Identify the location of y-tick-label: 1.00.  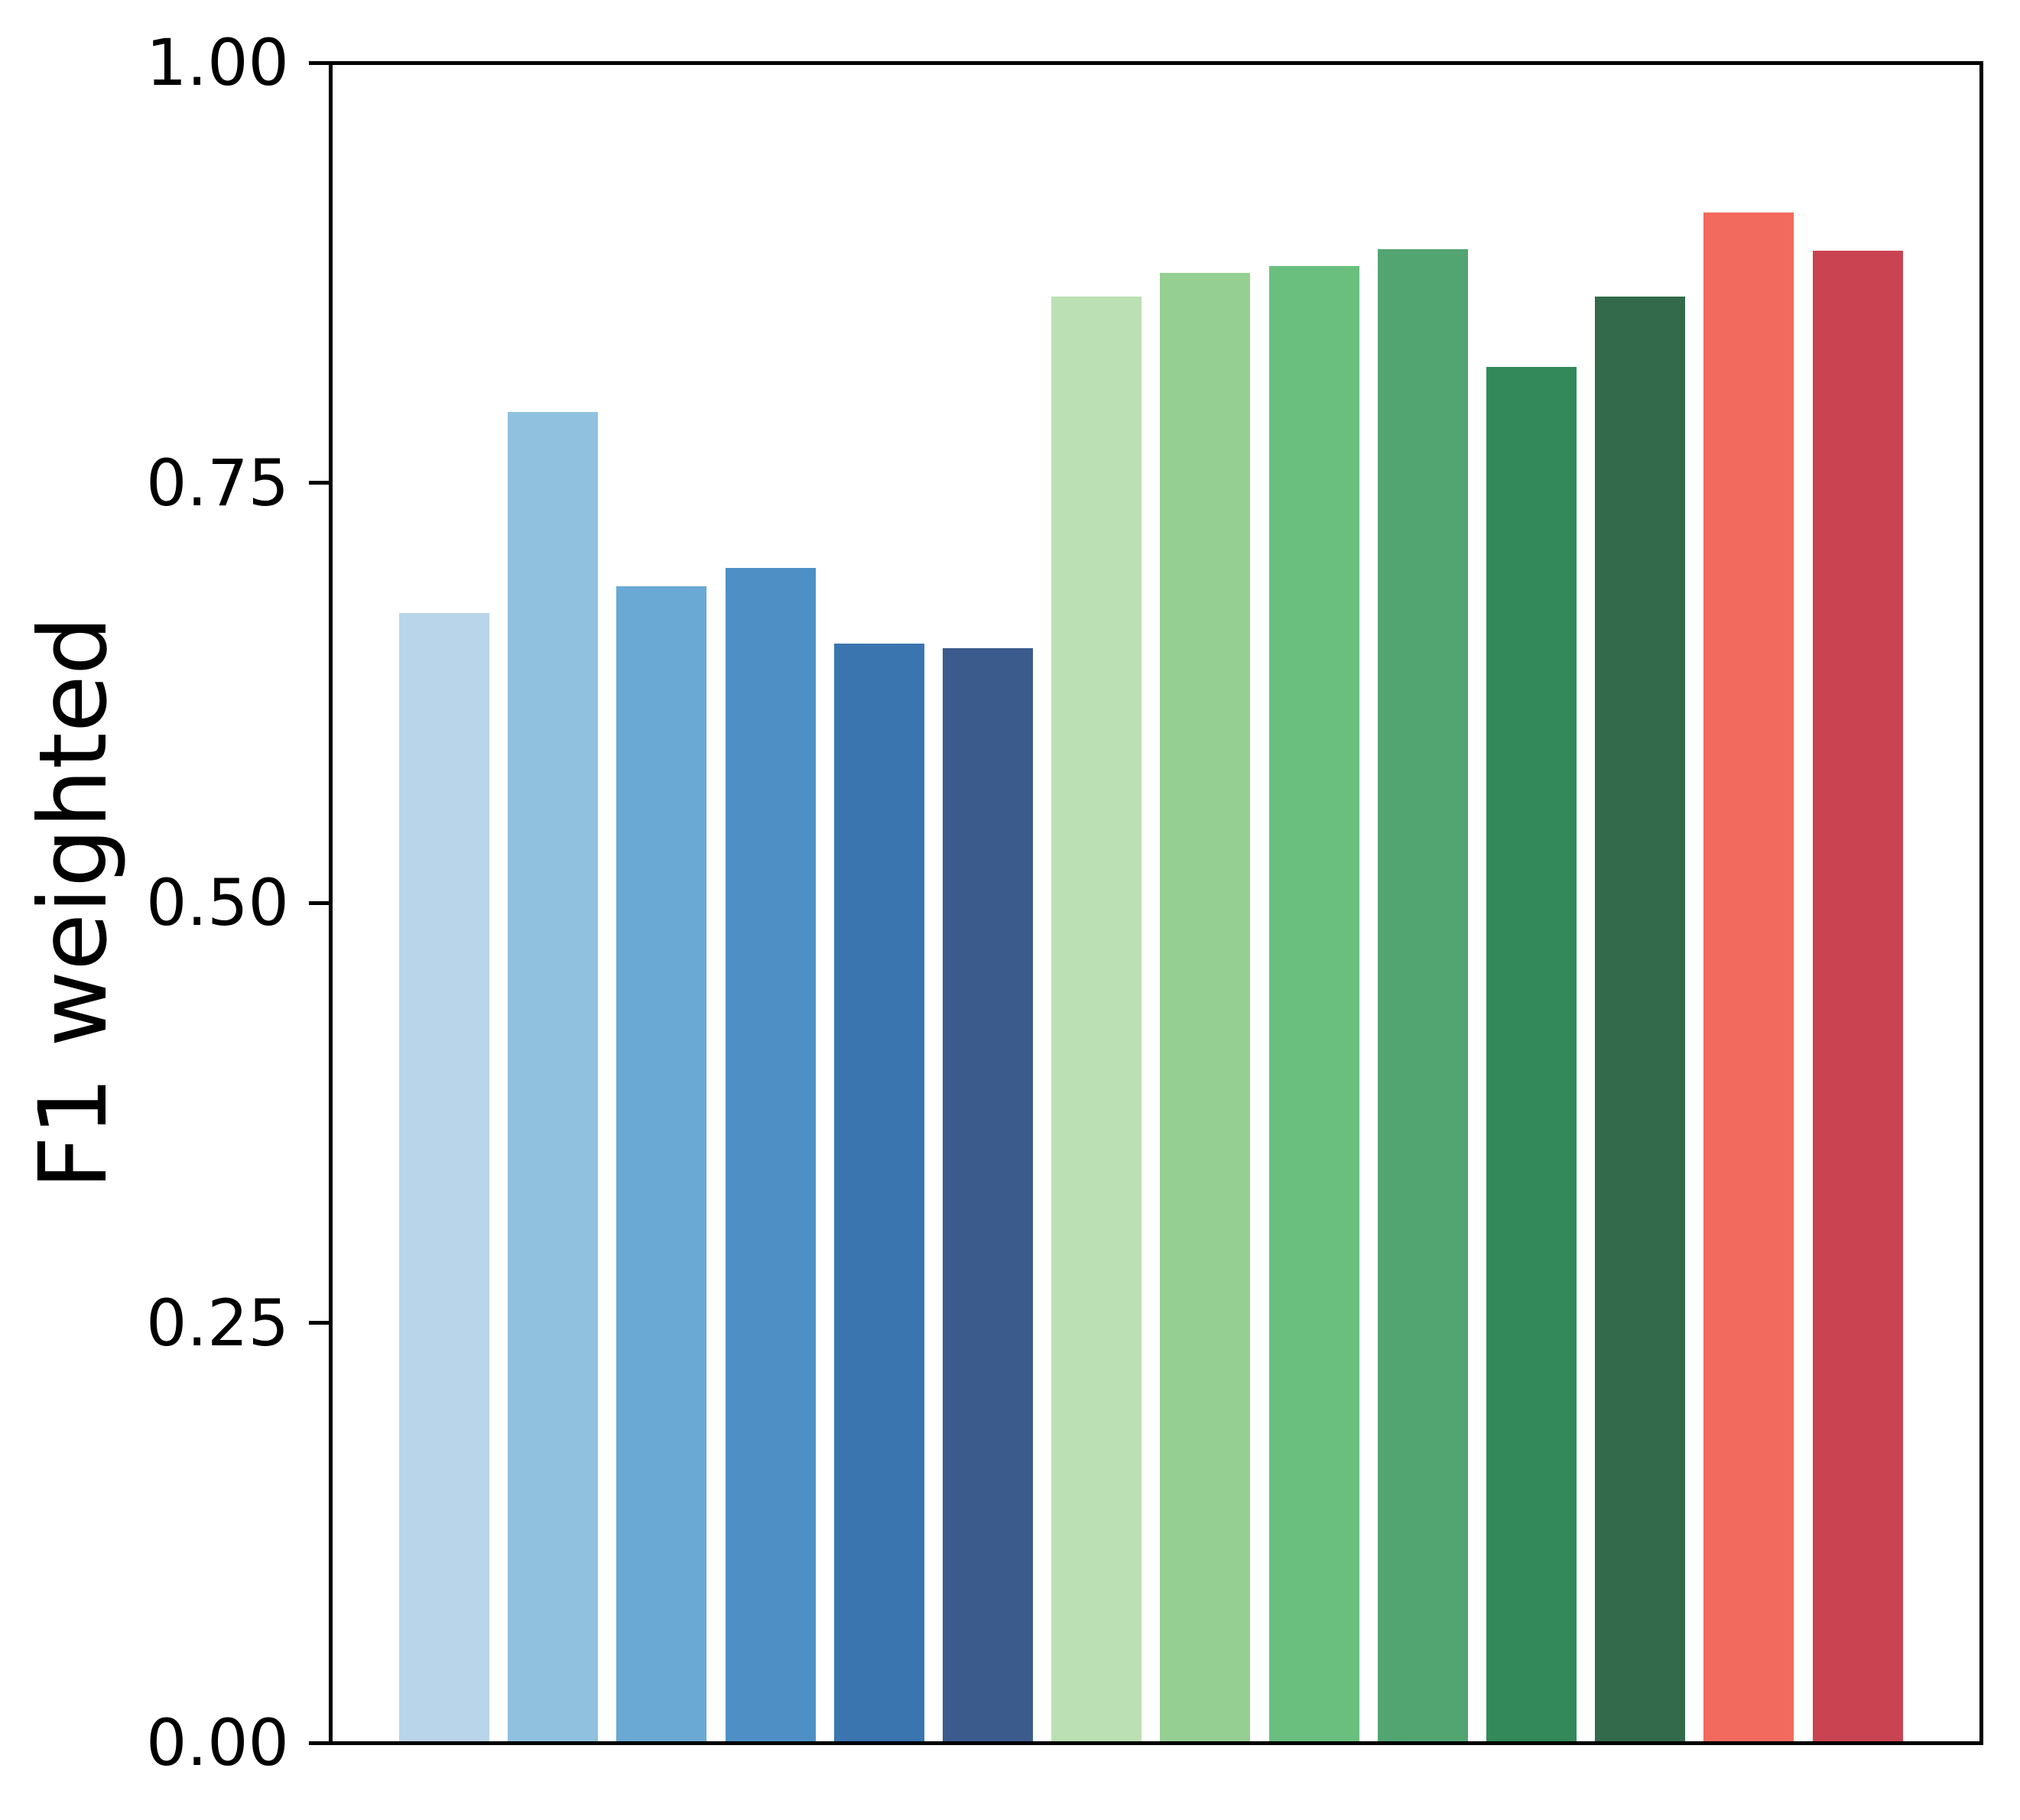
(217, 63).